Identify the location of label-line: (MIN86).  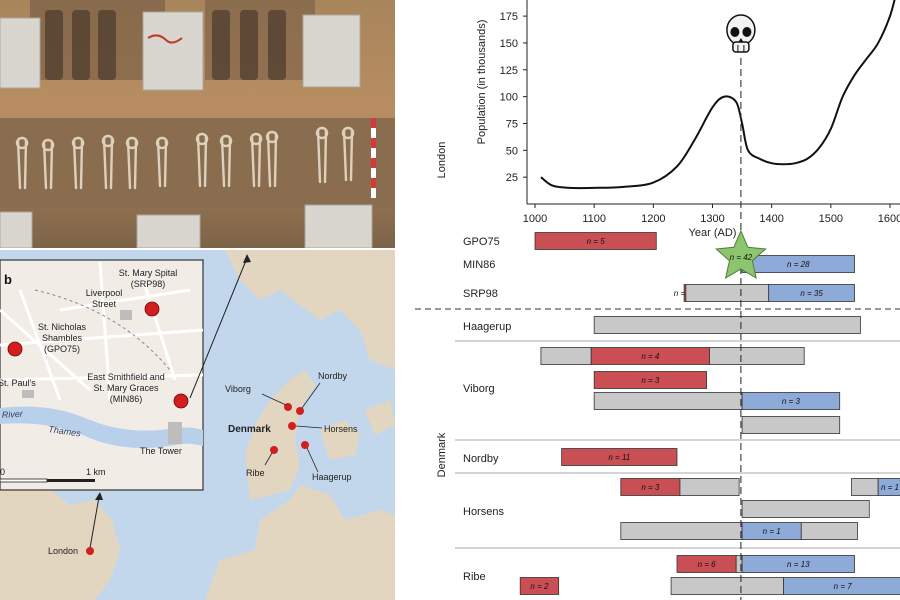
(126, 399).